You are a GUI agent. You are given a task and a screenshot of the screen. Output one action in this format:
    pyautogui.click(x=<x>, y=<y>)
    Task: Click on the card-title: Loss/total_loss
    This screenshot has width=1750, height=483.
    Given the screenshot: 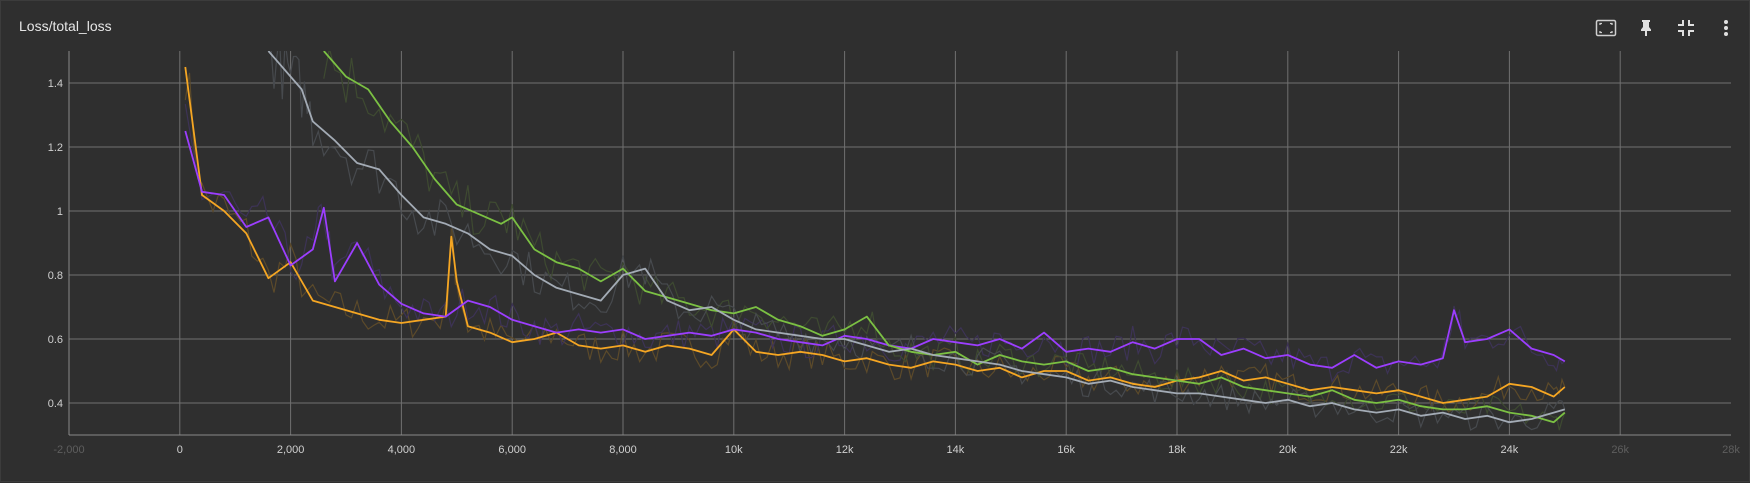 What is the action you would take?
    pyautogui.click(x=65, y=26)
    